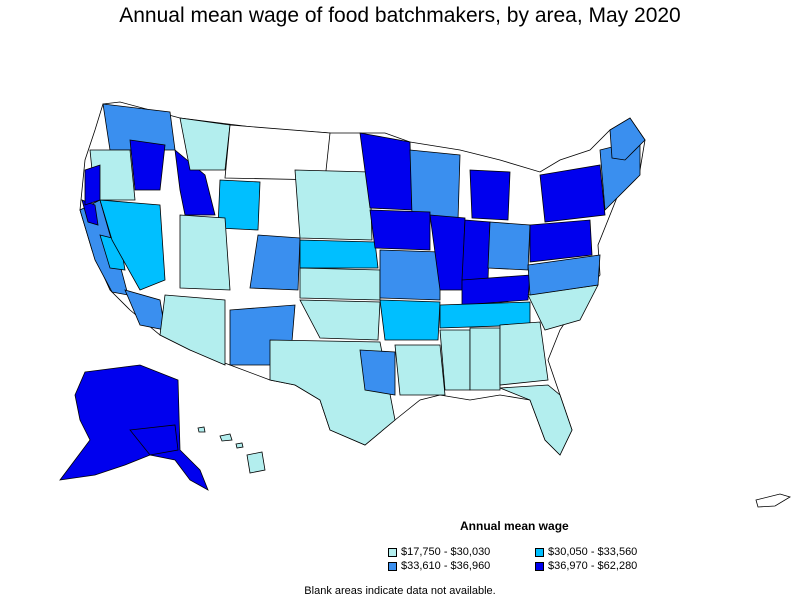  What do you see at coordinates (410, 275) in the screenshot?
I see `region-missouri` at bounding box center [410, 275].